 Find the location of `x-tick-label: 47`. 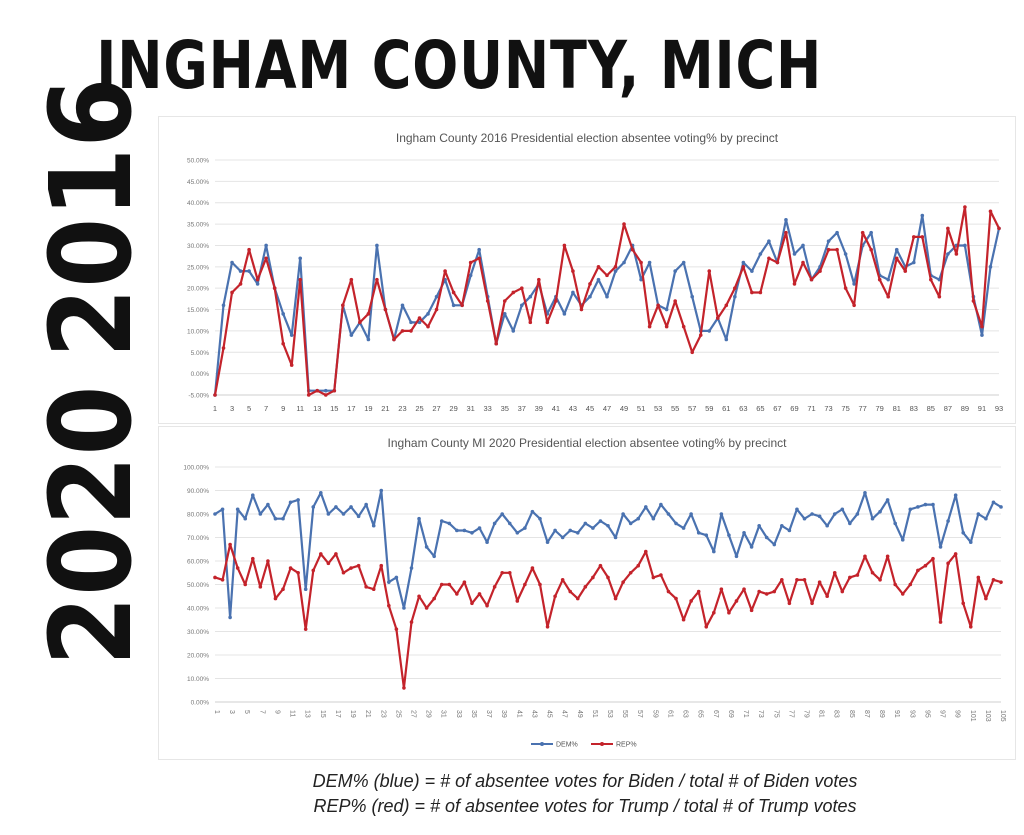

x-tick-label: 47 is located at coordinates (564, 714).